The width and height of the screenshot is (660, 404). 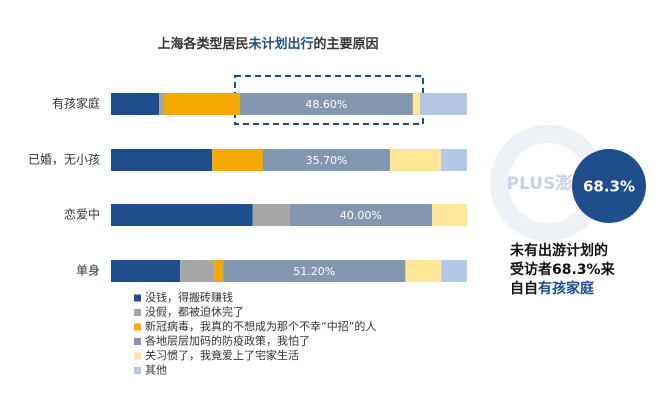 What do you see at coordinates (566, 288) in the screenshot?
I see `callout-highlight: 有孩家庭` at bounding box center [566, 288].